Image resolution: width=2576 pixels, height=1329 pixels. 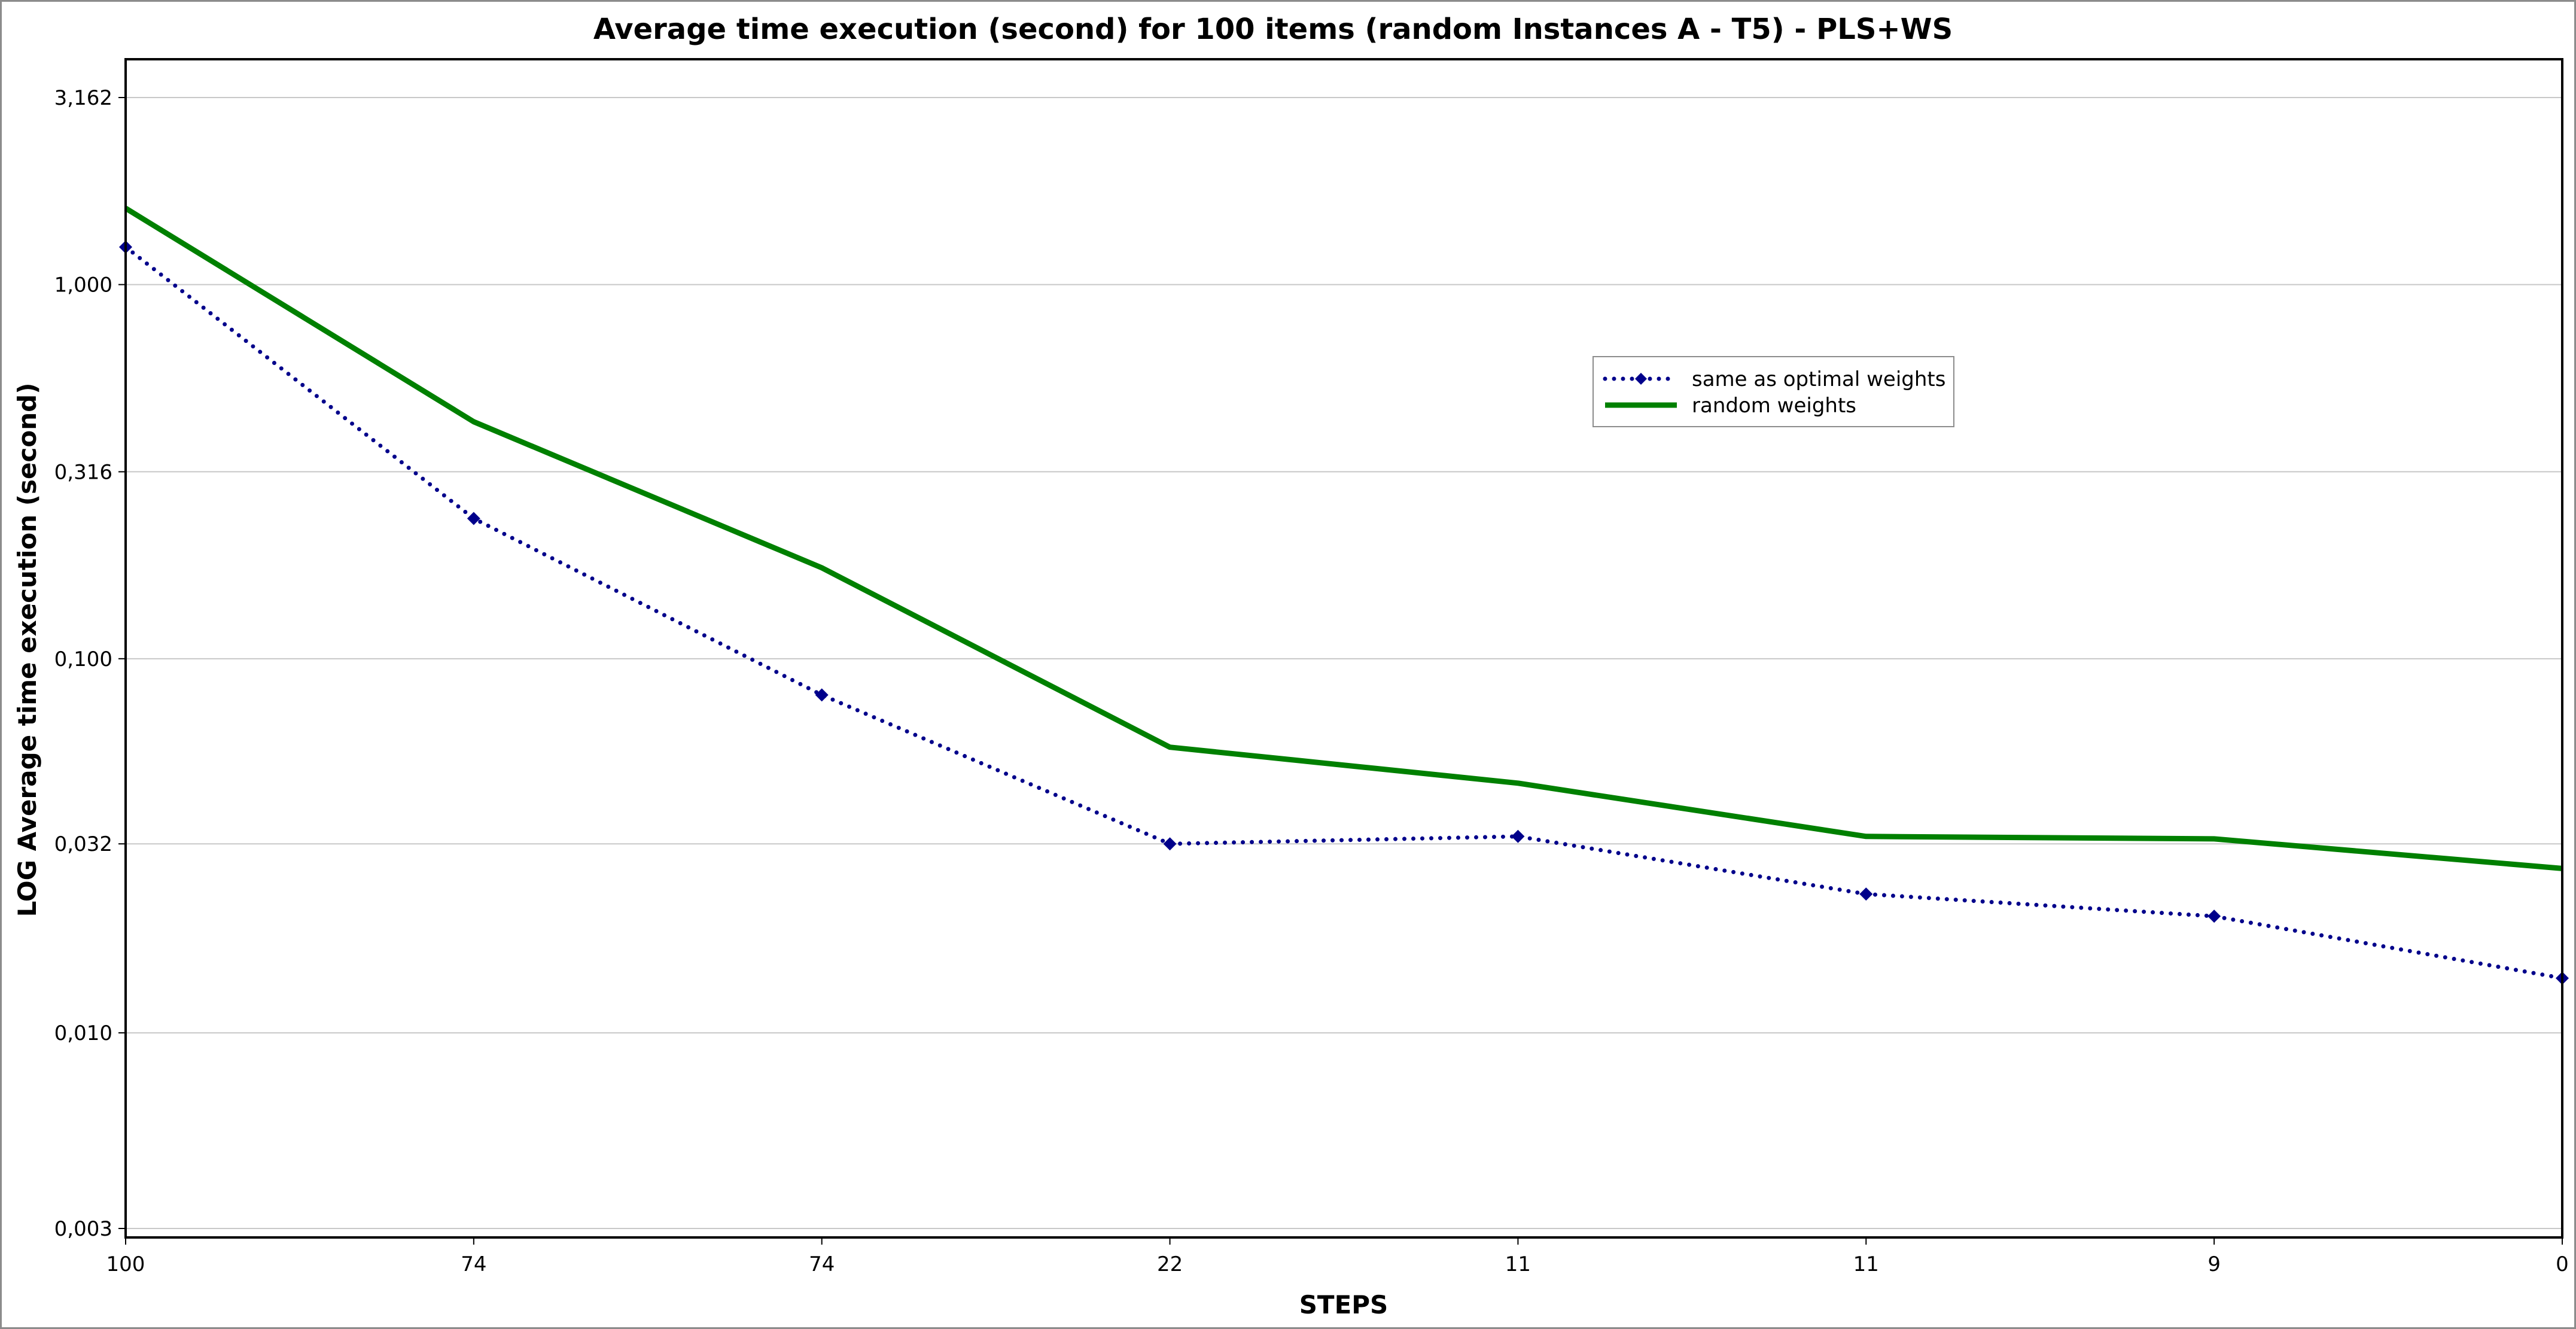 What do you see at coordinates (83, 1229) in the screenshot?
I see `y-tick-label-6: 0,003` at bounding box center [83, 1229].